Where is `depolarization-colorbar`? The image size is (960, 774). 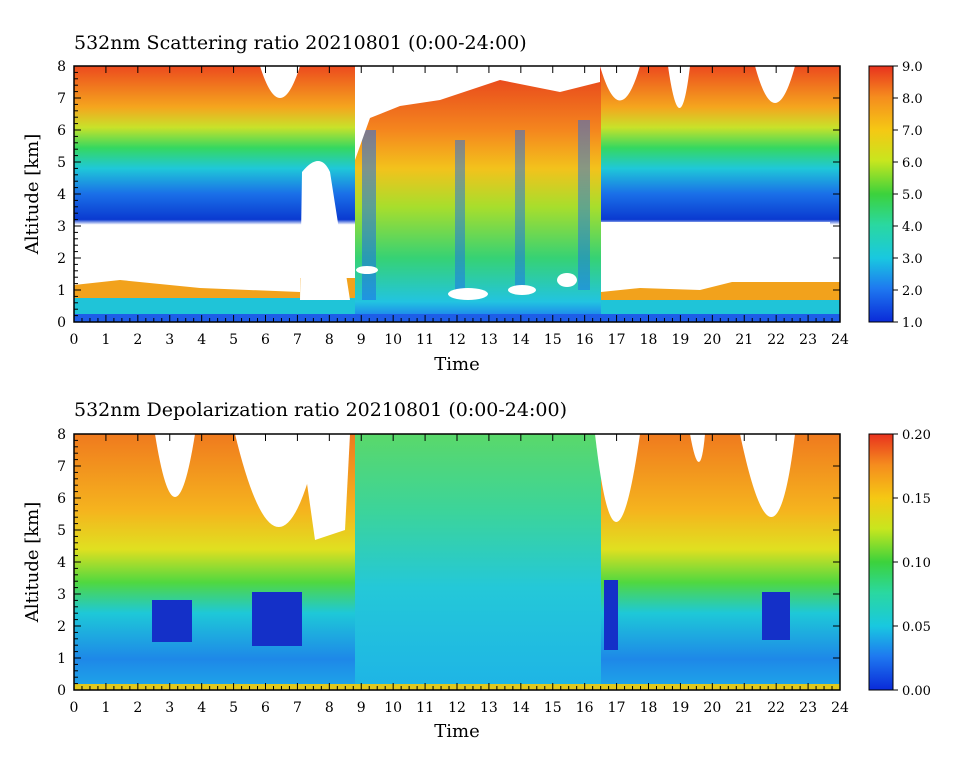 depolarization-colorbar is located at coordinates (881, 562).